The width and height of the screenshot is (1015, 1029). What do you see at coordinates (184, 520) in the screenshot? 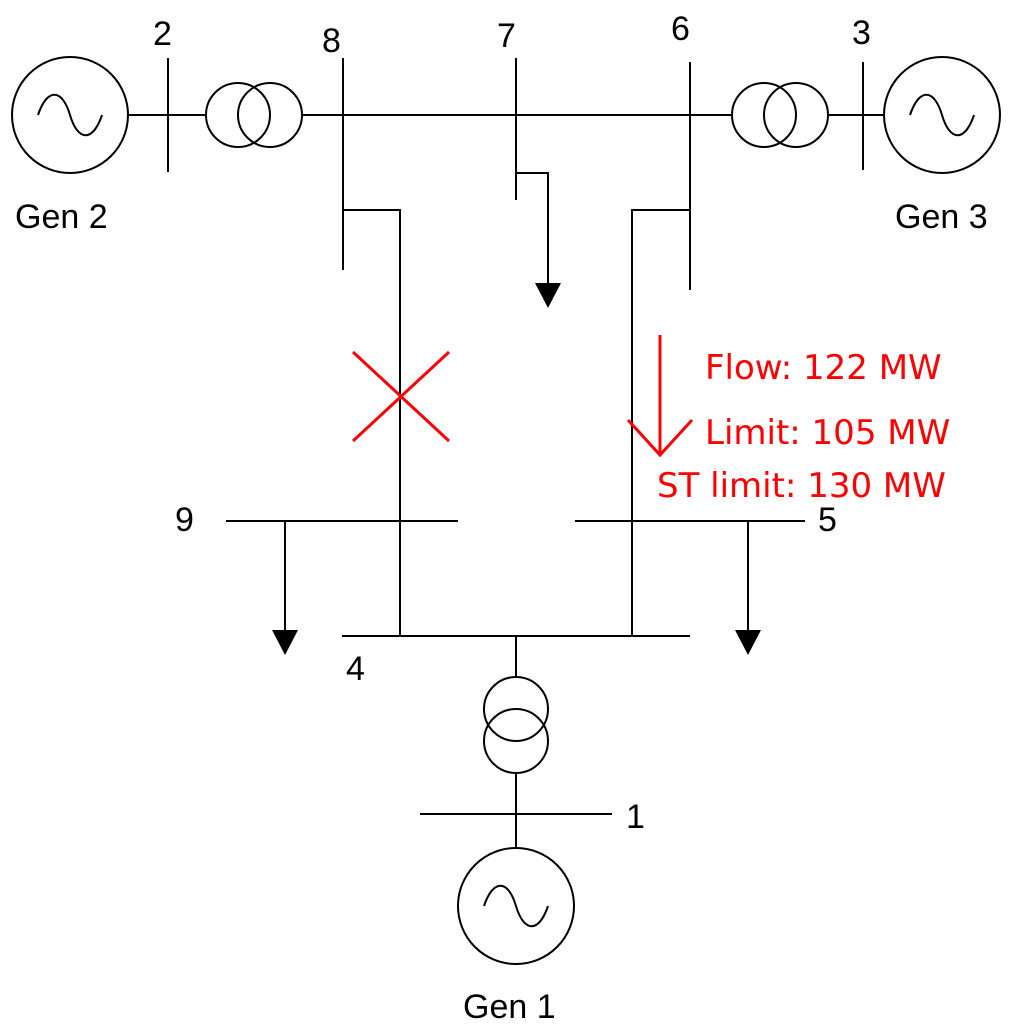
I see `bus-9-label: 9` at bounding box center [184, 520].